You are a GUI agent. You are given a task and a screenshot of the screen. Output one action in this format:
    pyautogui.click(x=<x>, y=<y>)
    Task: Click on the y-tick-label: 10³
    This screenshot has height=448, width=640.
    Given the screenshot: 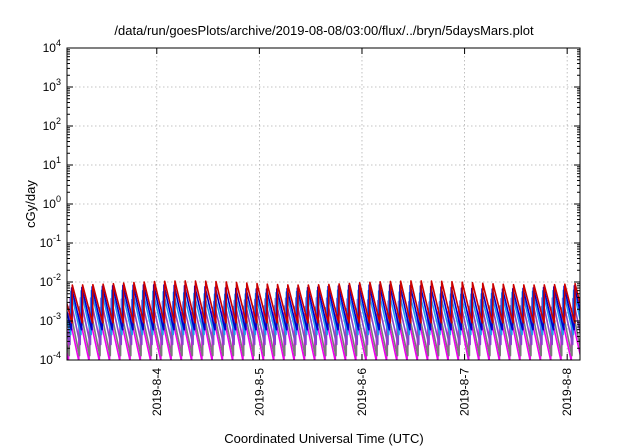 What is the action you would take?
    pyautogui.click(x=52, y=85)
    